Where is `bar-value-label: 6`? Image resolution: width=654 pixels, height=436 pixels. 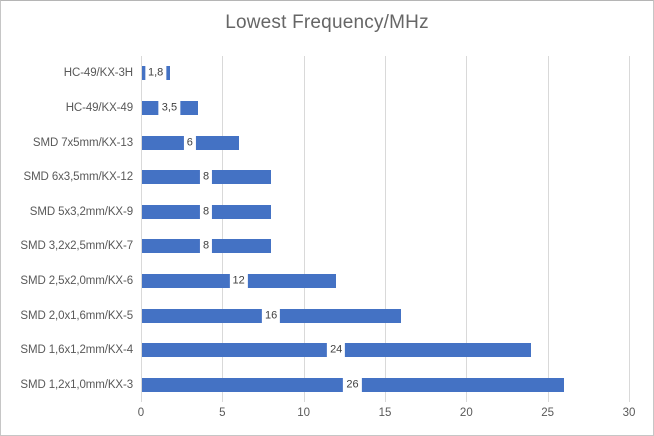 bar-value-label: 6 is located at coordinates (189, 142).